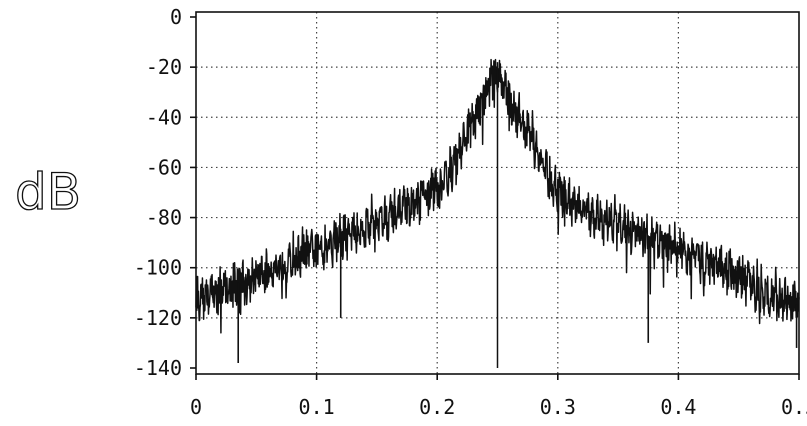 The width and height of the screenshot is (807, 426). I want to click on x-tick-label: 0.5, so click(794, 407).